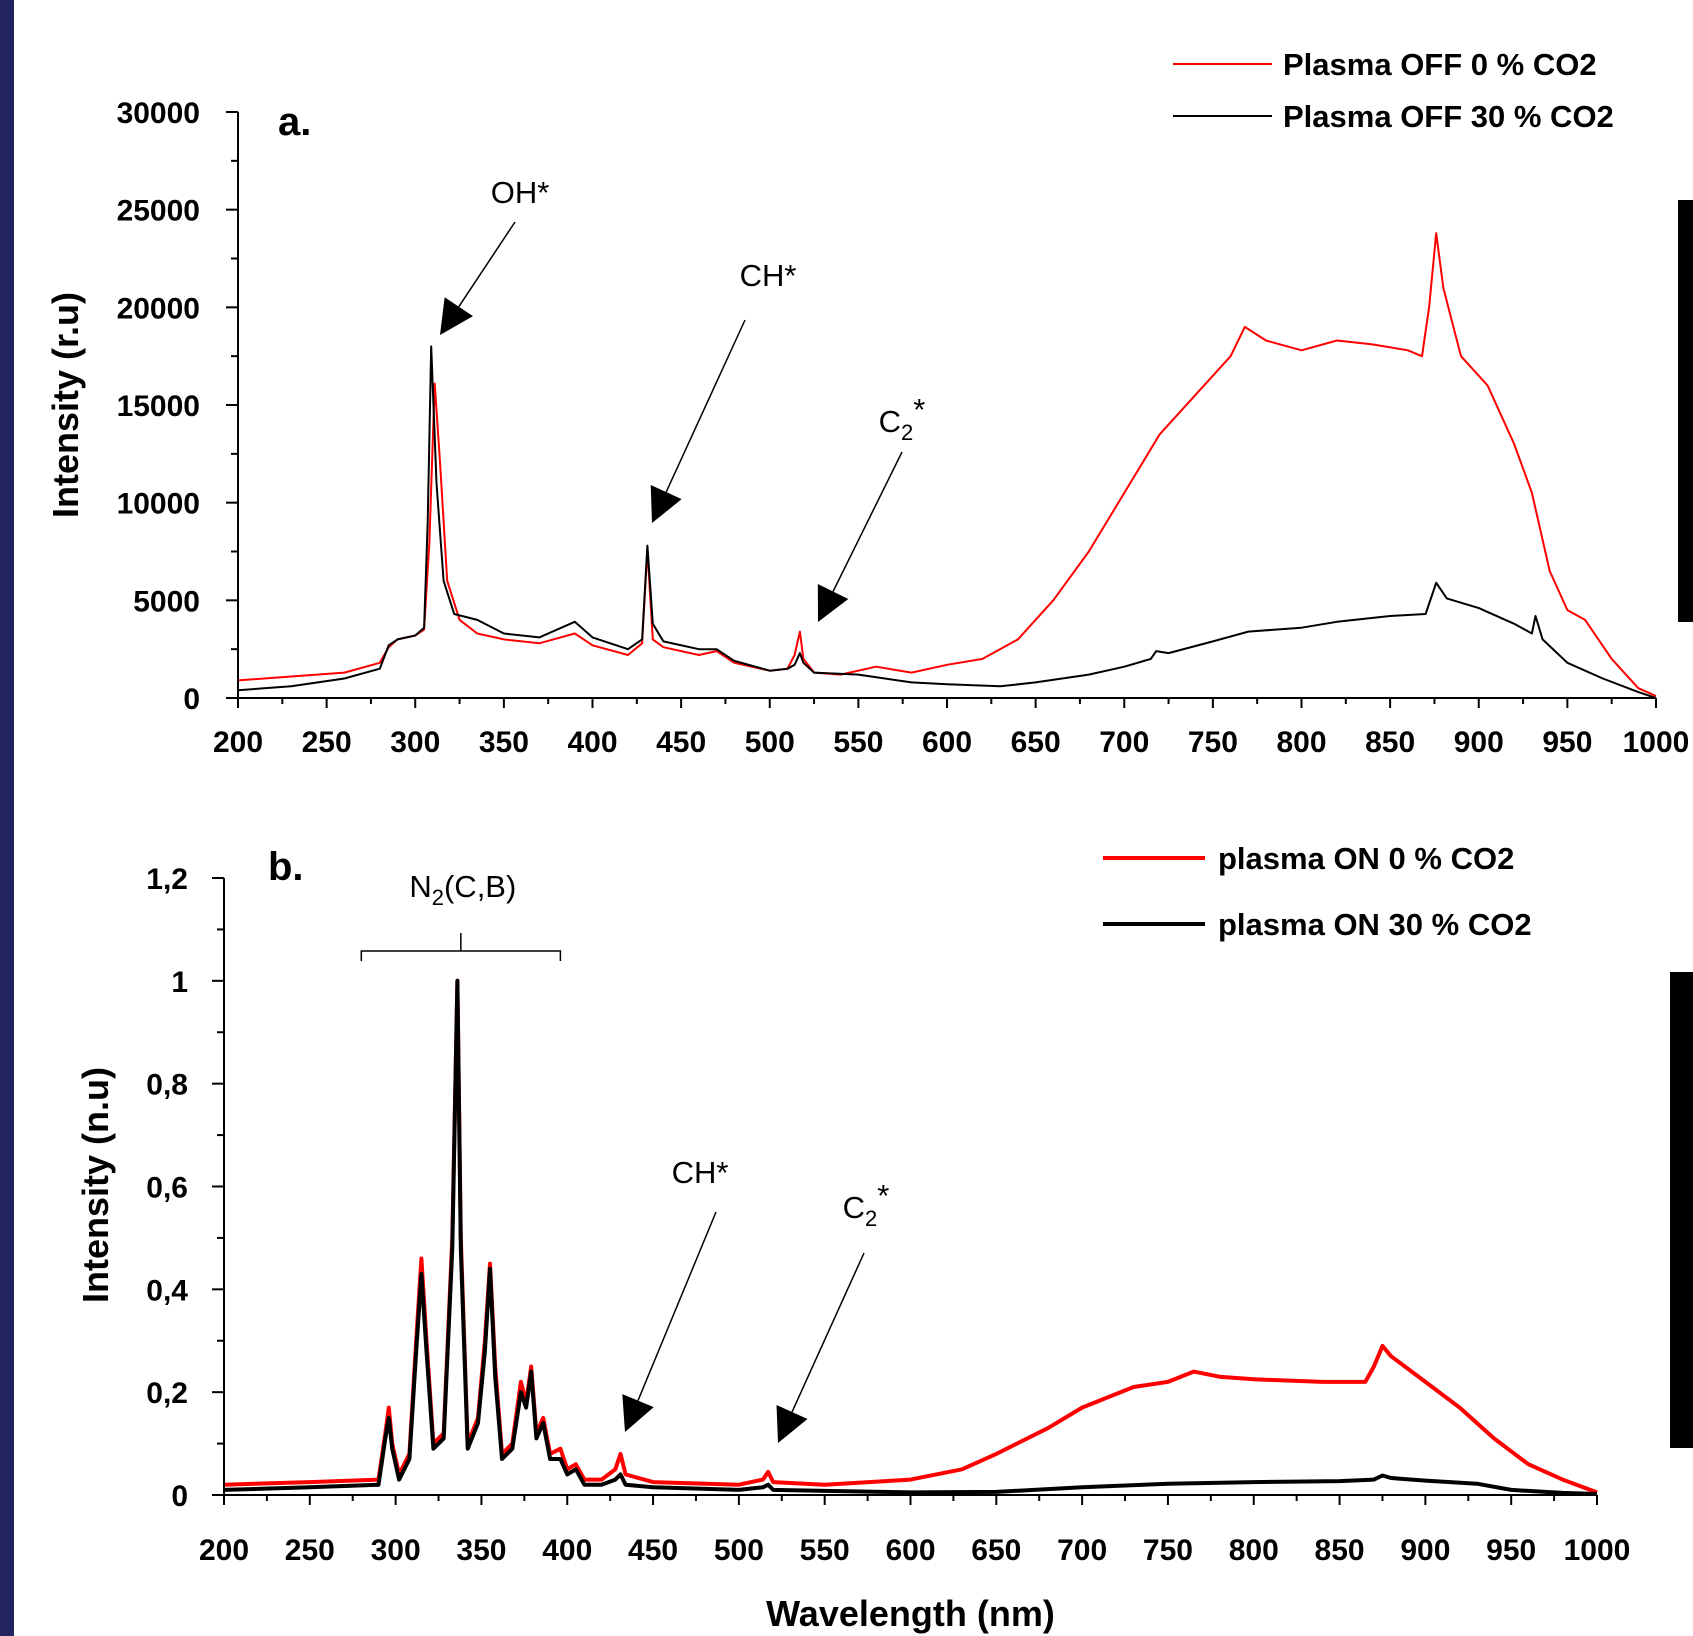  I want to click on panel-label: a., so click(294, 122).